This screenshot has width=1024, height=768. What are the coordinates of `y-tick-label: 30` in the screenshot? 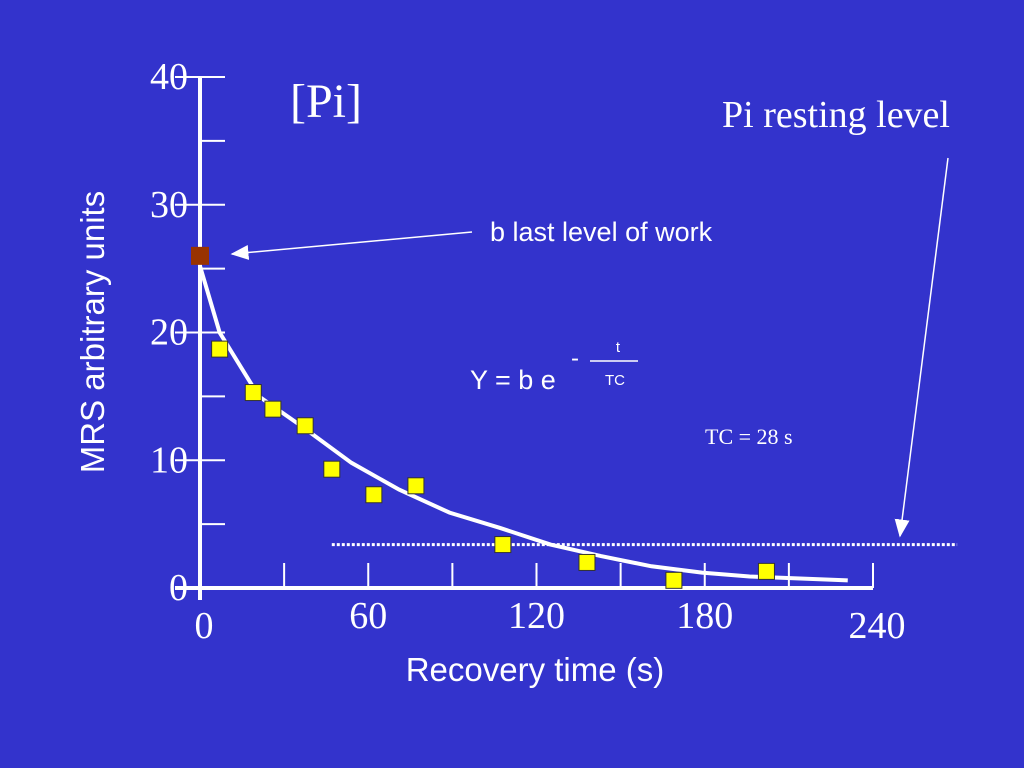 It's located at (169, 205).